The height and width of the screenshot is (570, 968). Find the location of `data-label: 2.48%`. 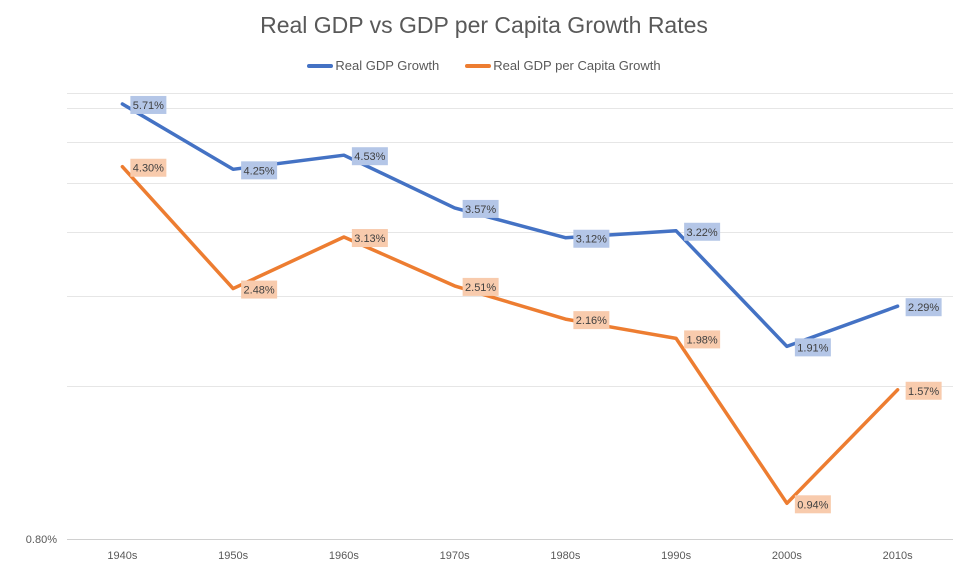

data-label: 2.48% is located at coordinates (259, 291).